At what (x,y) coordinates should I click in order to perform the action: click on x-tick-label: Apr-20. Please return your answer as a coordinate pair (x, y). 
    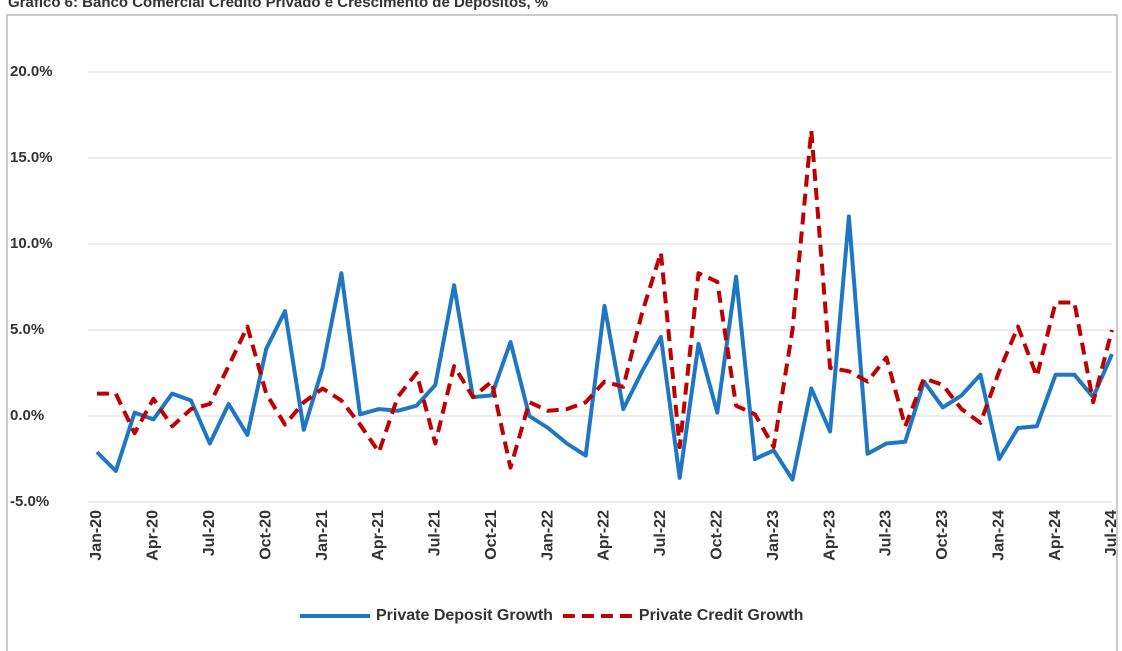
    Looking at the image, I should click on (153, 535).